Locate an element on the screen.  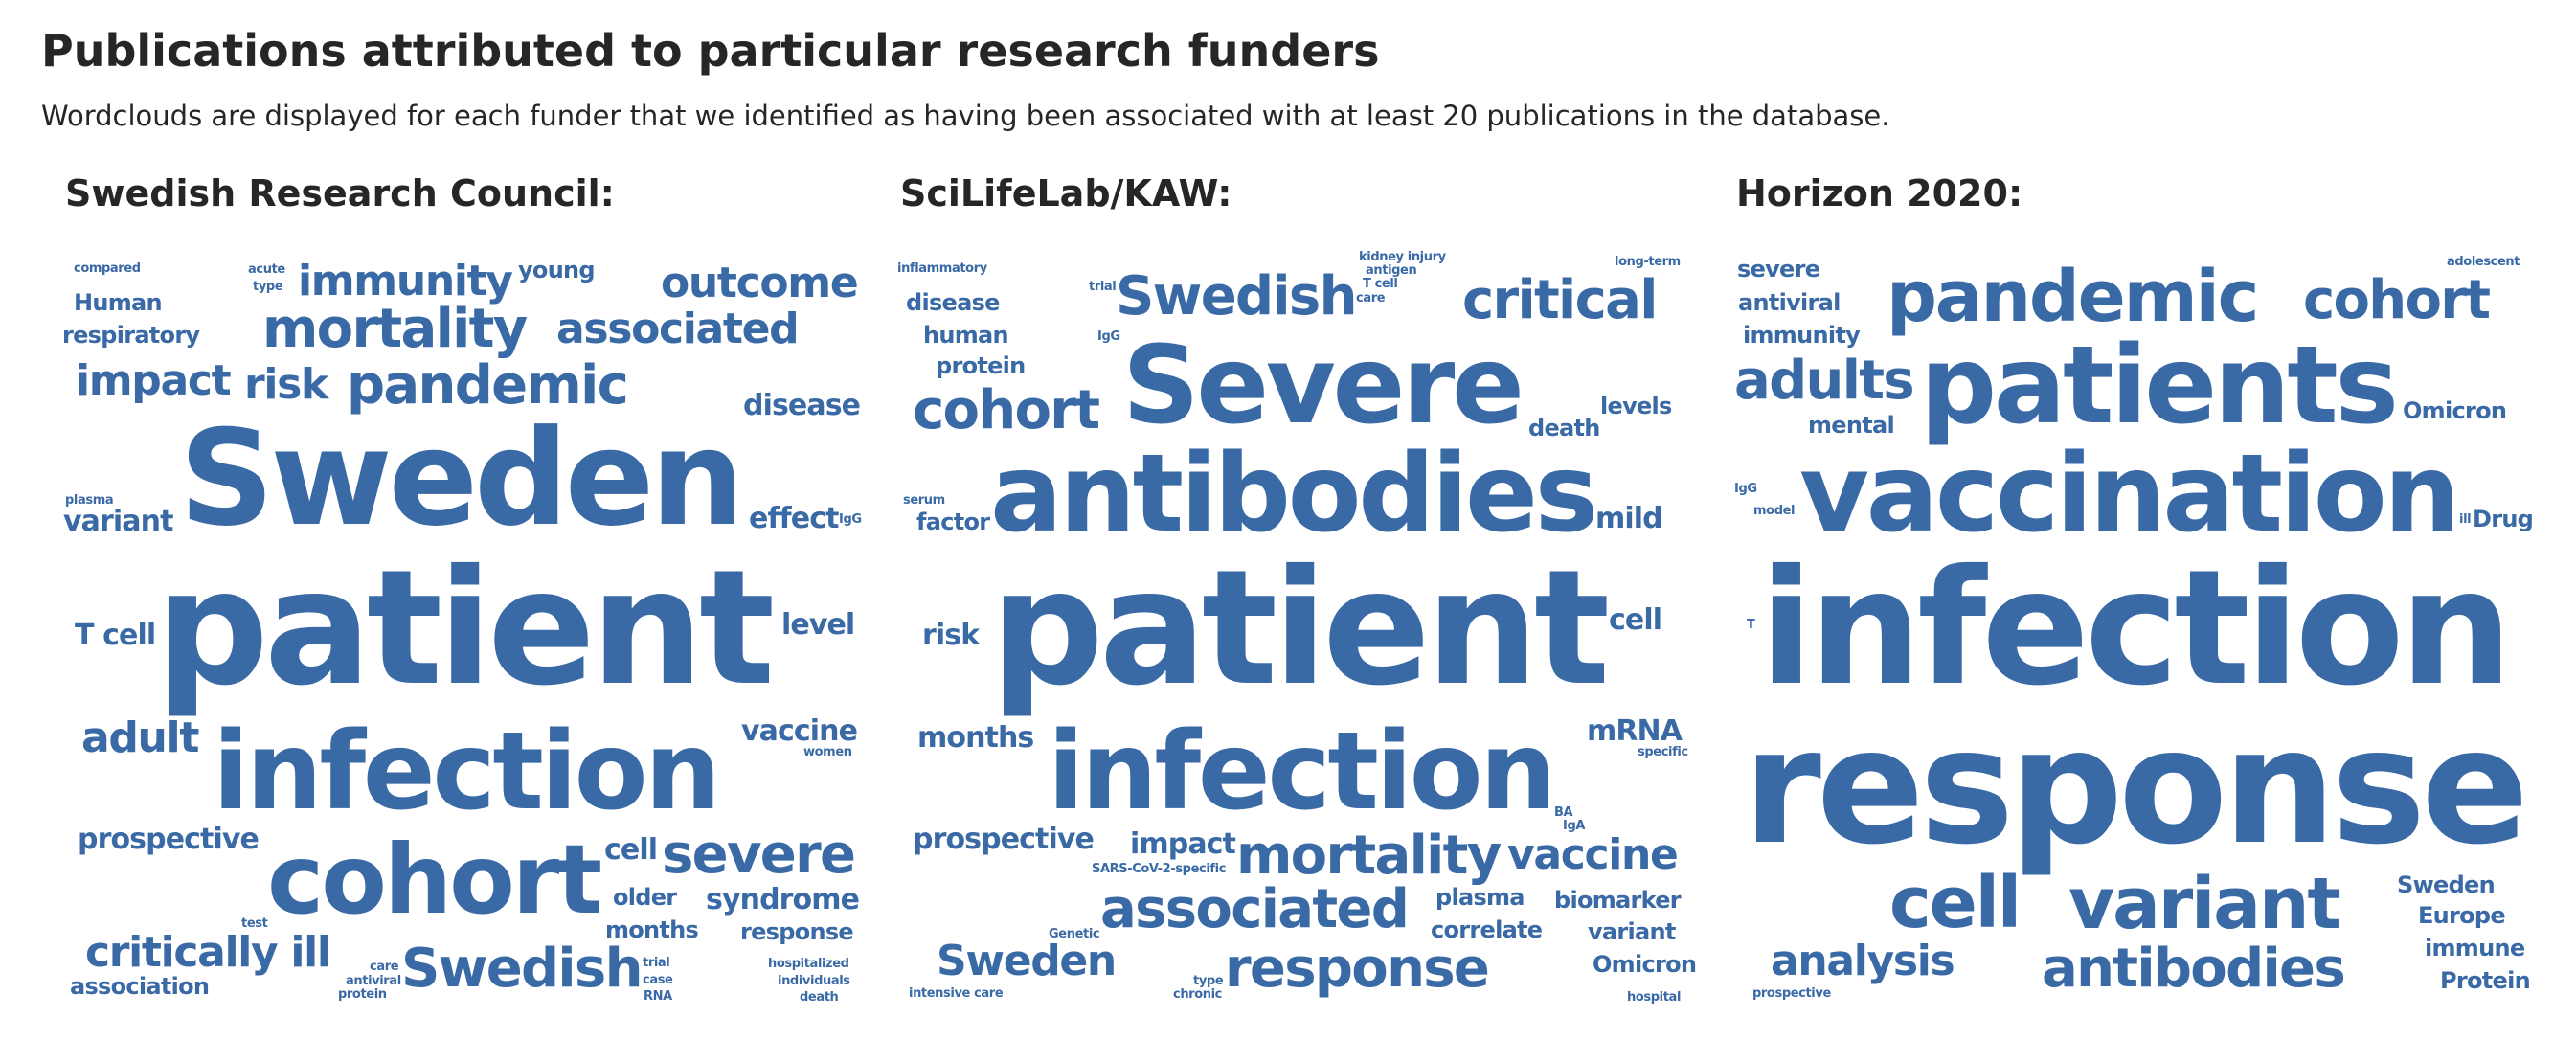
cloud-word: adults is located at coordinates (1824, 381).